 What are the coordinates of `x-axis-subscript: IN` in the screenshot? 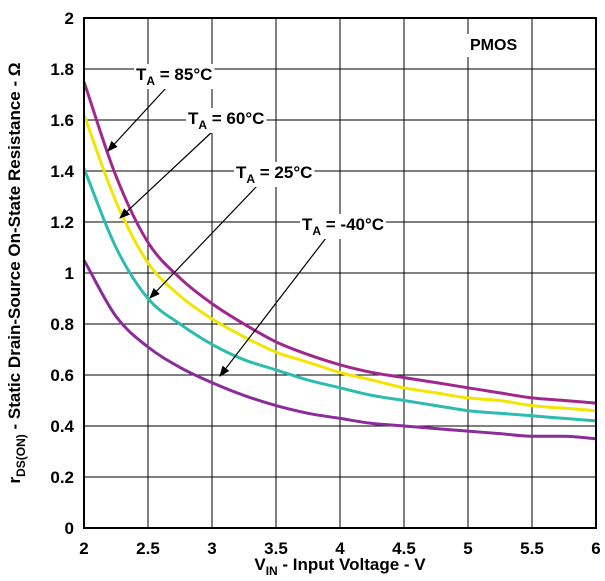 It's located at (272, 571).